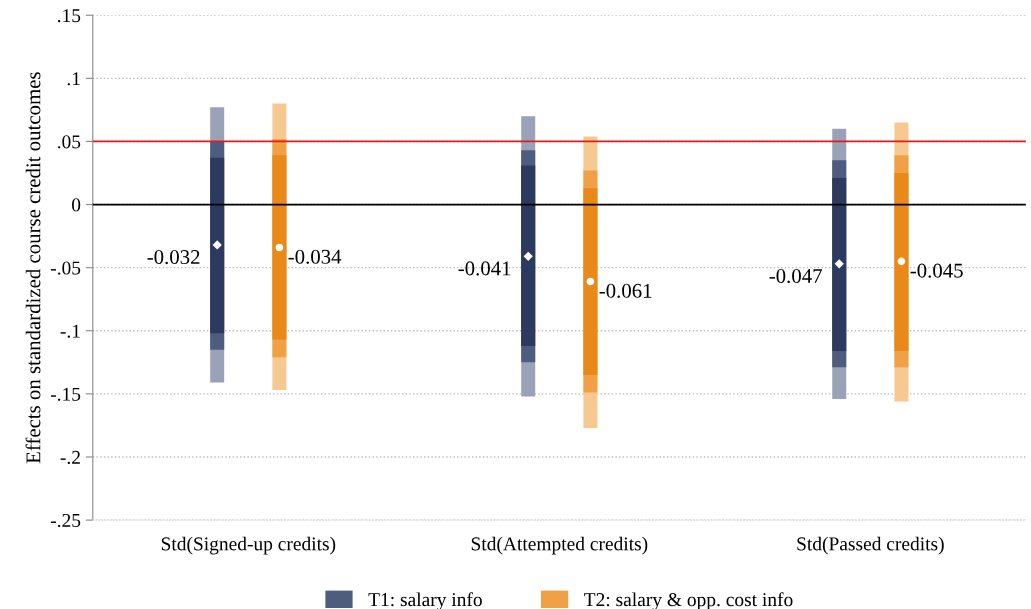 This screenshot has width=1031, height=609. What do you see at coordinates (65, 520) in the screenshot?
I see `y-tick-label: -.25` at bounding box center [65, 520].